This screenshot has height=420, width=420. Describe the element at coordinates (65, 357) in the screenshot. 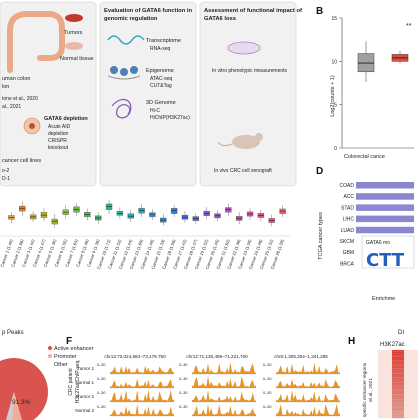

I see `legend-promoter: Promoter` at that location.